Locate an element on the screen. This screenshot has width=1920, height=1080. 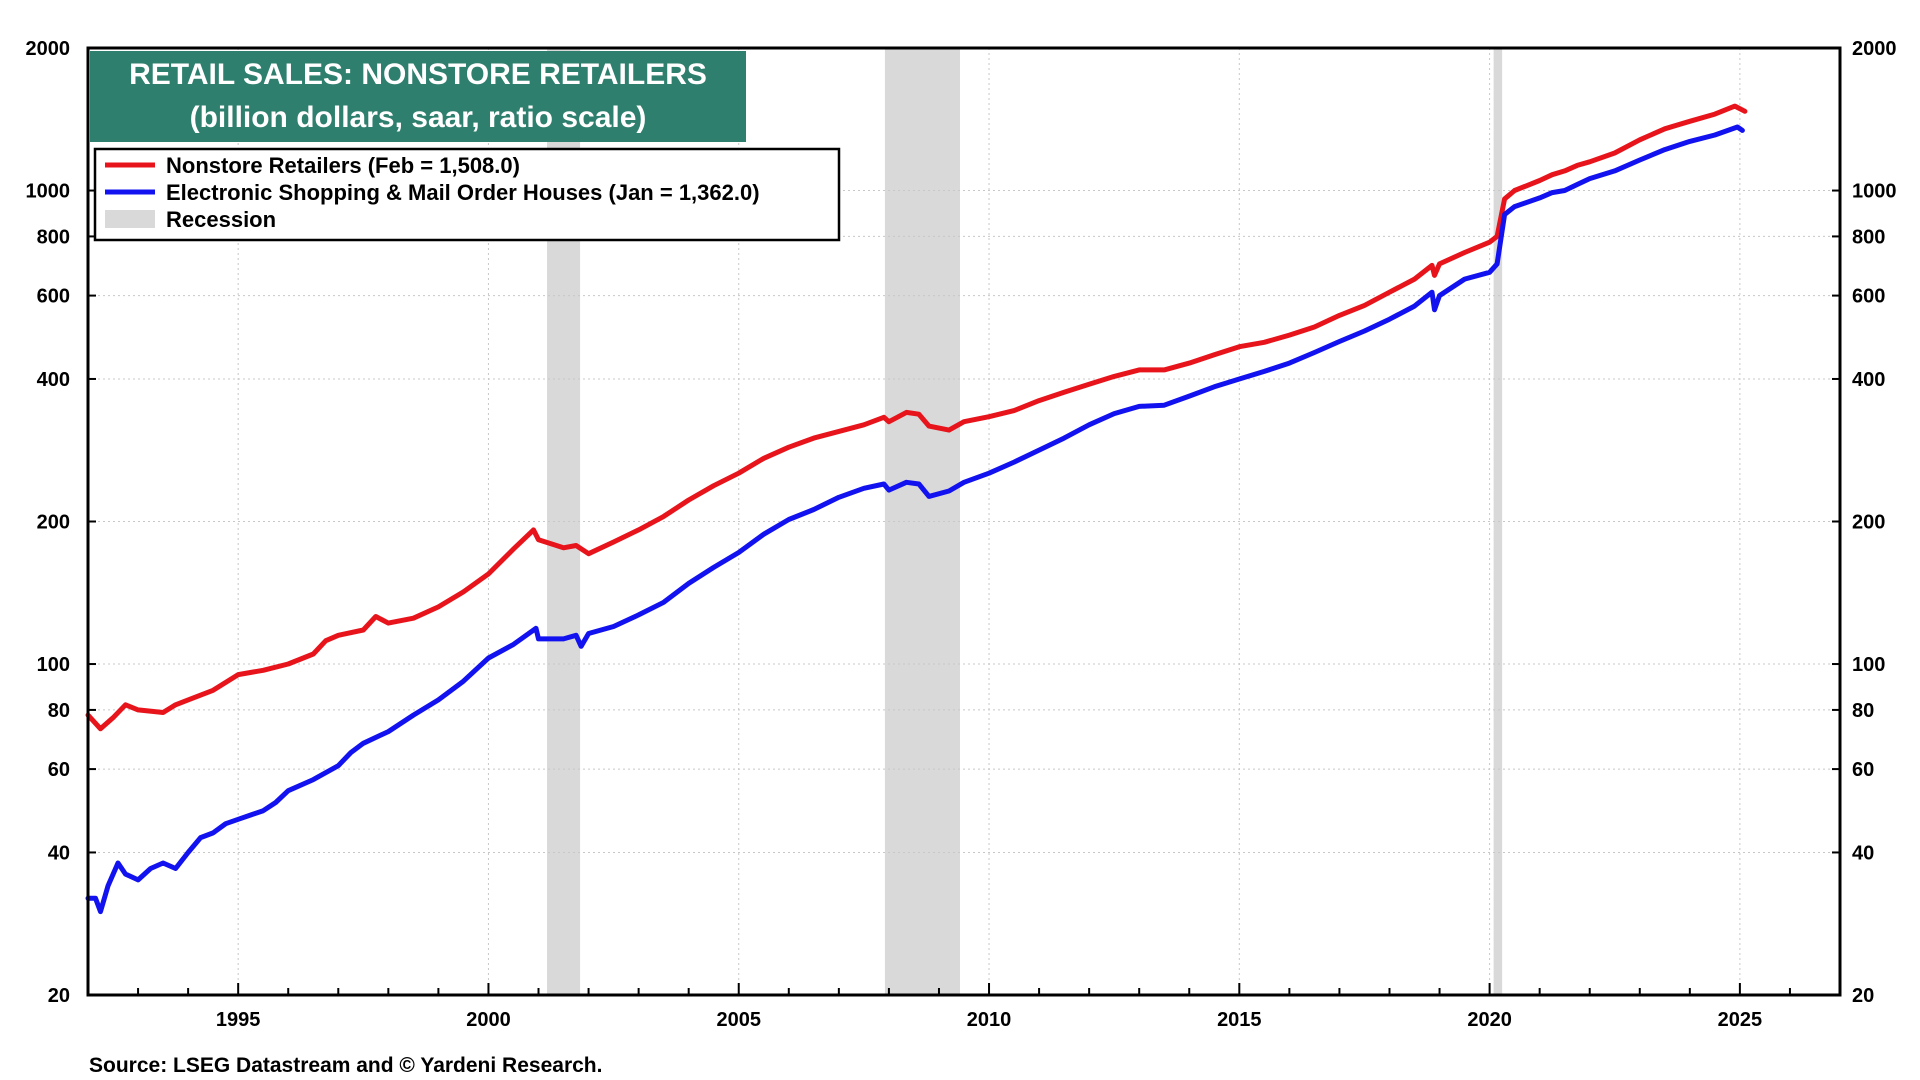
y-tick-label-right: 40 is located at coordinates (1863, 853).